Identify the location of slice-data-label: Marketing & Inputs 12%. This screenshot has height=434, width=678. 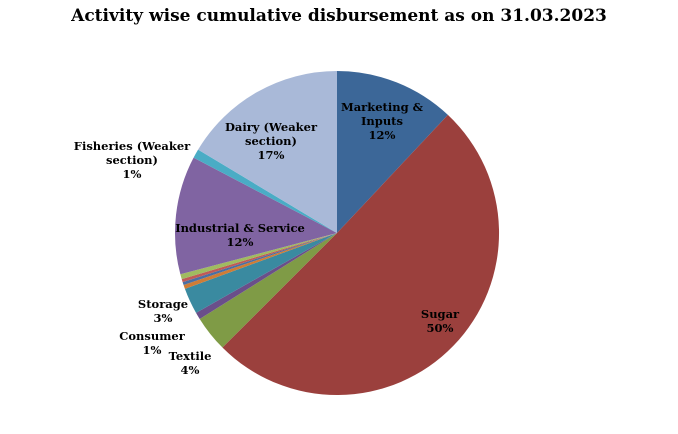
(382, 121).